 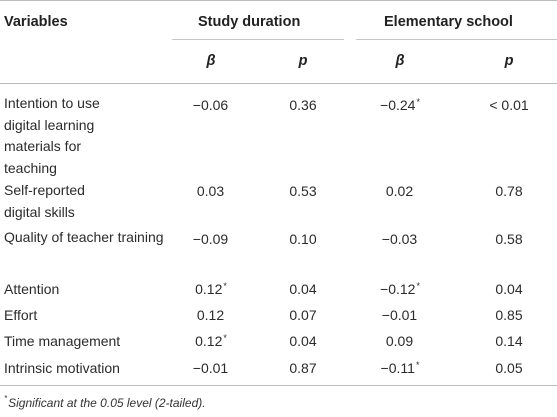 What do you see at coordinates (278, 0) in the screenshot?
I see `table-top-rule` at bounding box center [278, 0].